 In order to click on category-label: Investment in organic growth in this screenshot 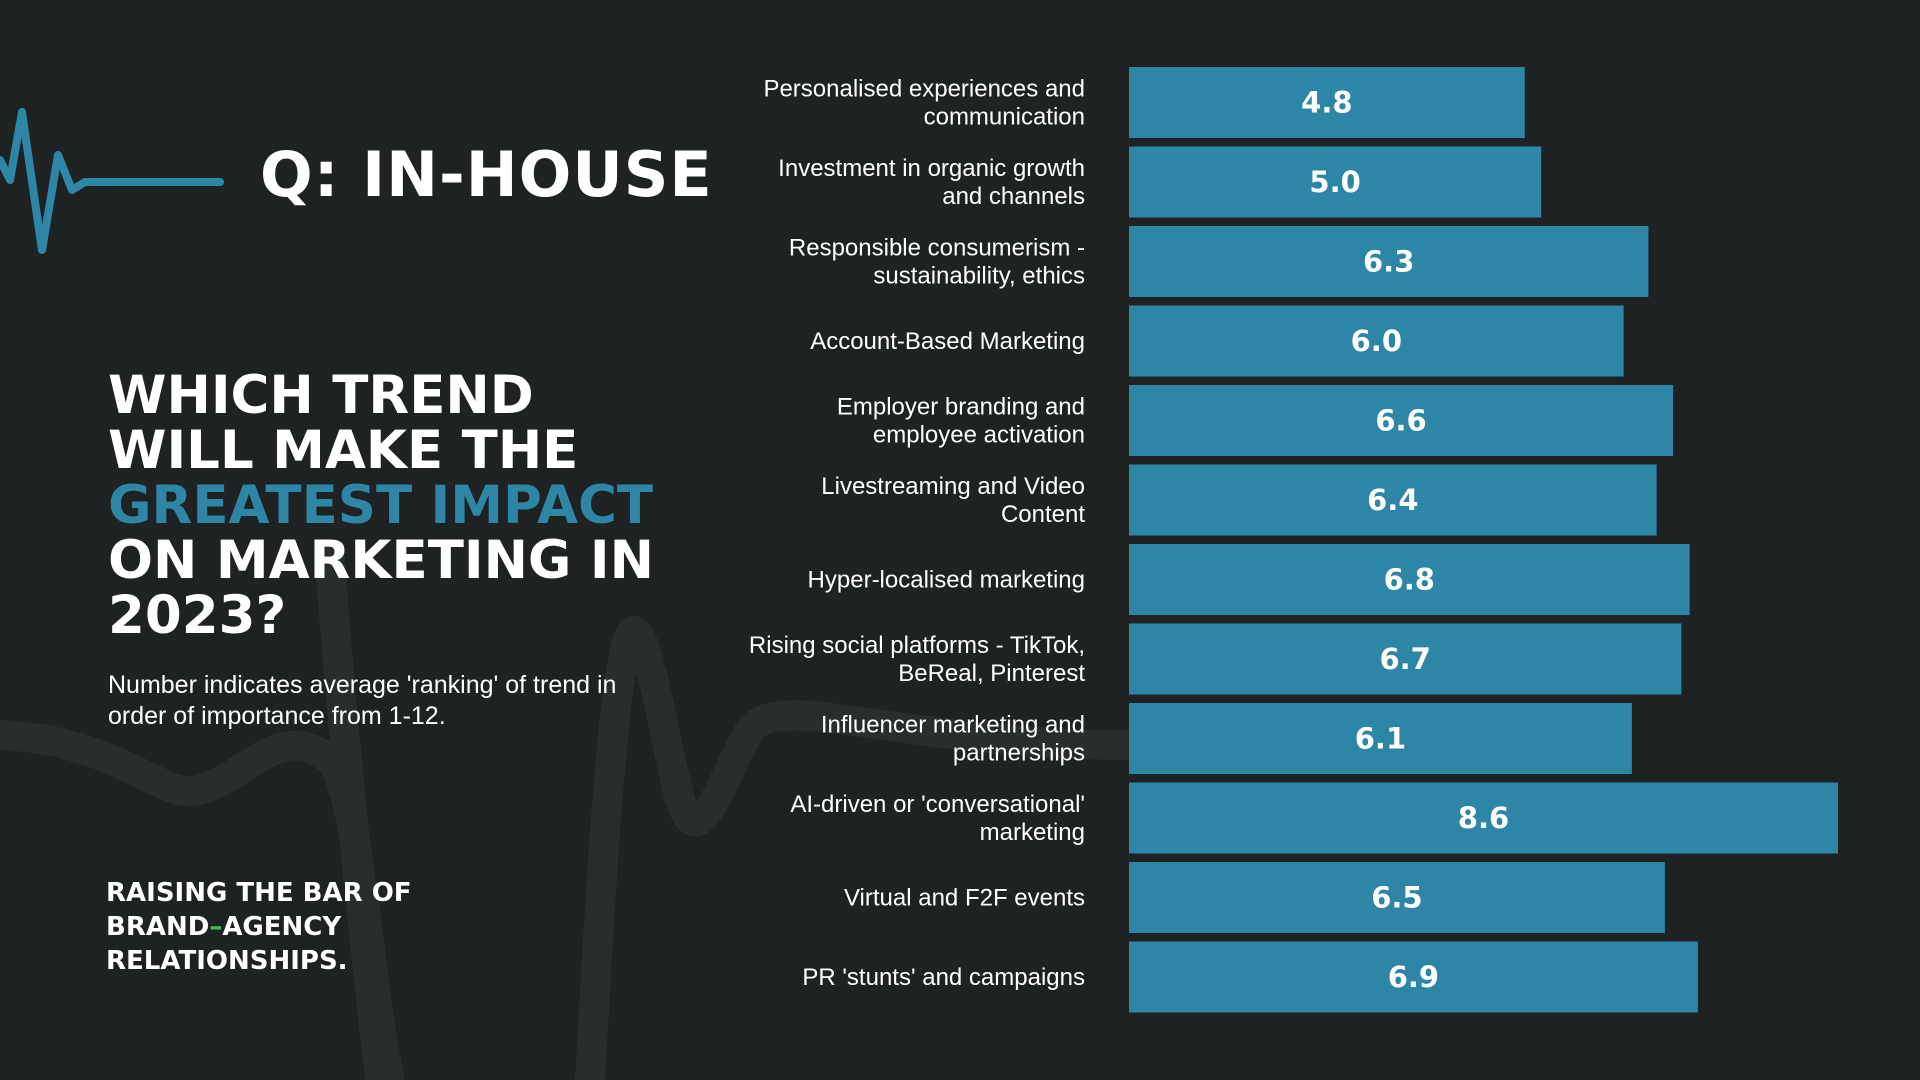, I will do `click(931, 168)`.